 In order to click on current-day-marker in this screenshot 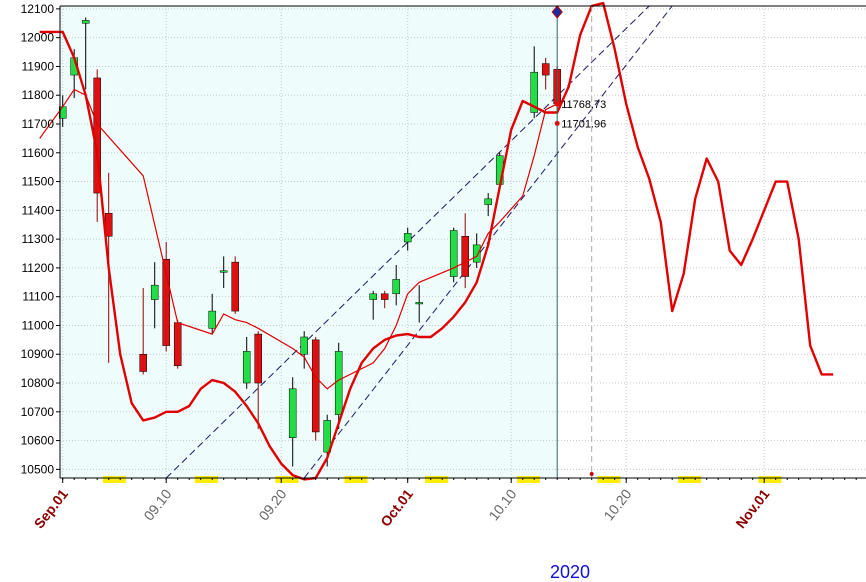, I will do `click(557, 12)`.